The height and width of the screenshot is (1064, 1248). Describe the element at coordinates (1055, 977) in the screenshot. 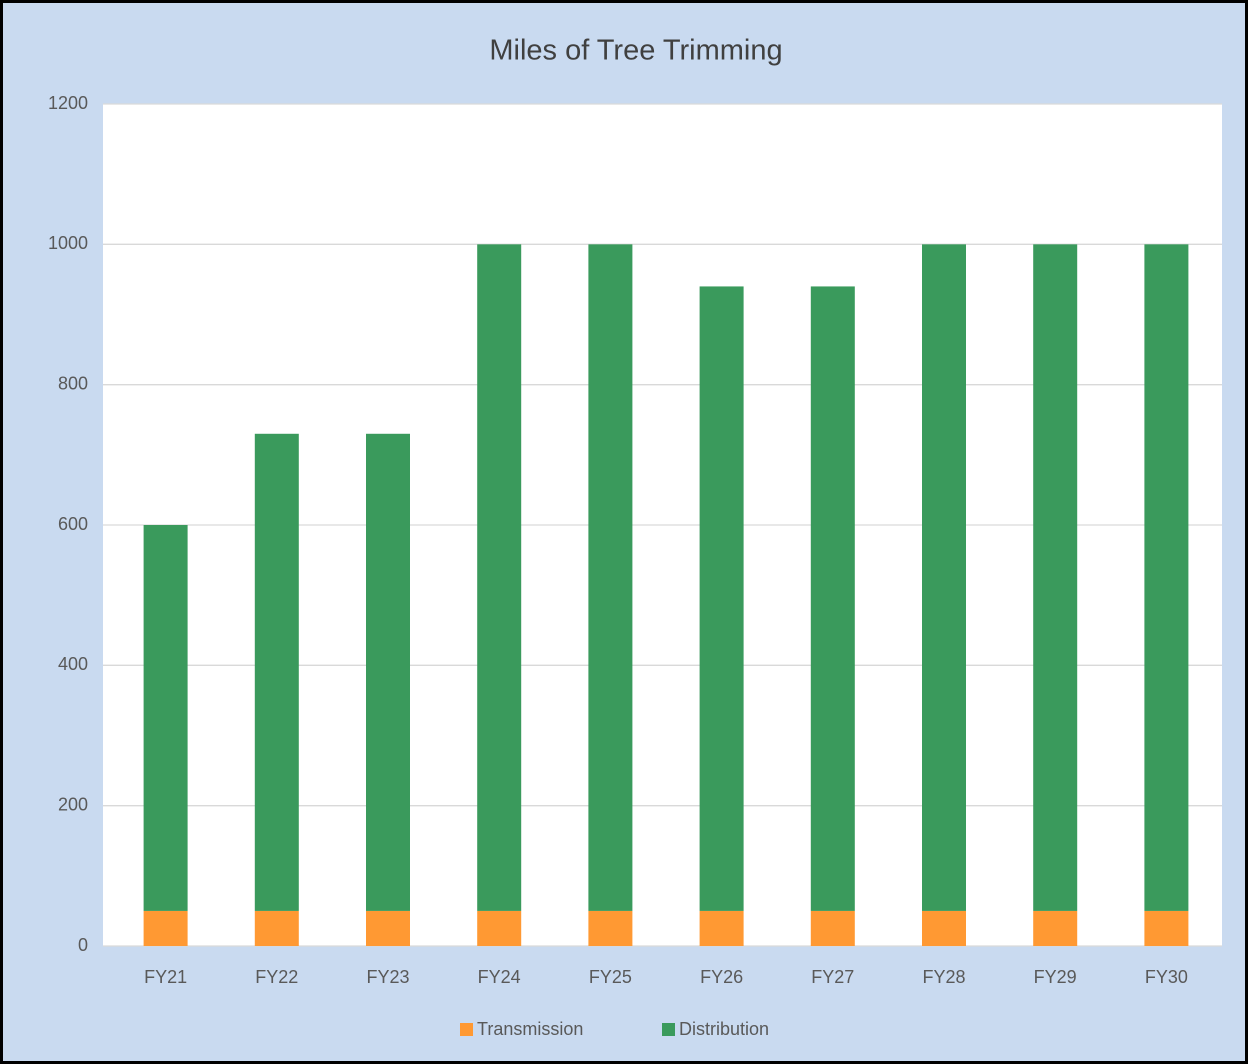

I see `x-tick-label: FY29` at that location.